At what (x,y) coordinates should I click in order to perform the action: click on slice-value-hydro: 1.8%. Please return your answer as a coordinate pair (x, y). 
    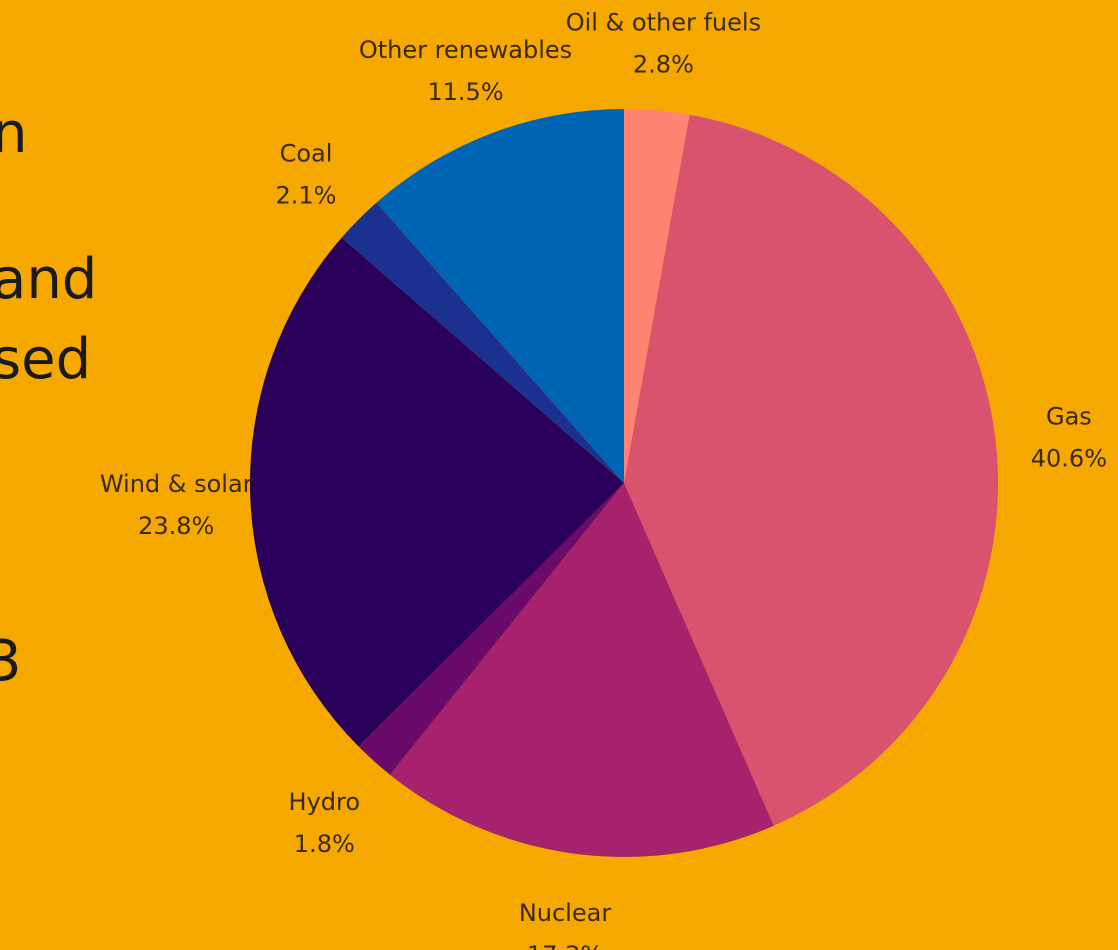
    Looking at the image, I should click on (324, 844).